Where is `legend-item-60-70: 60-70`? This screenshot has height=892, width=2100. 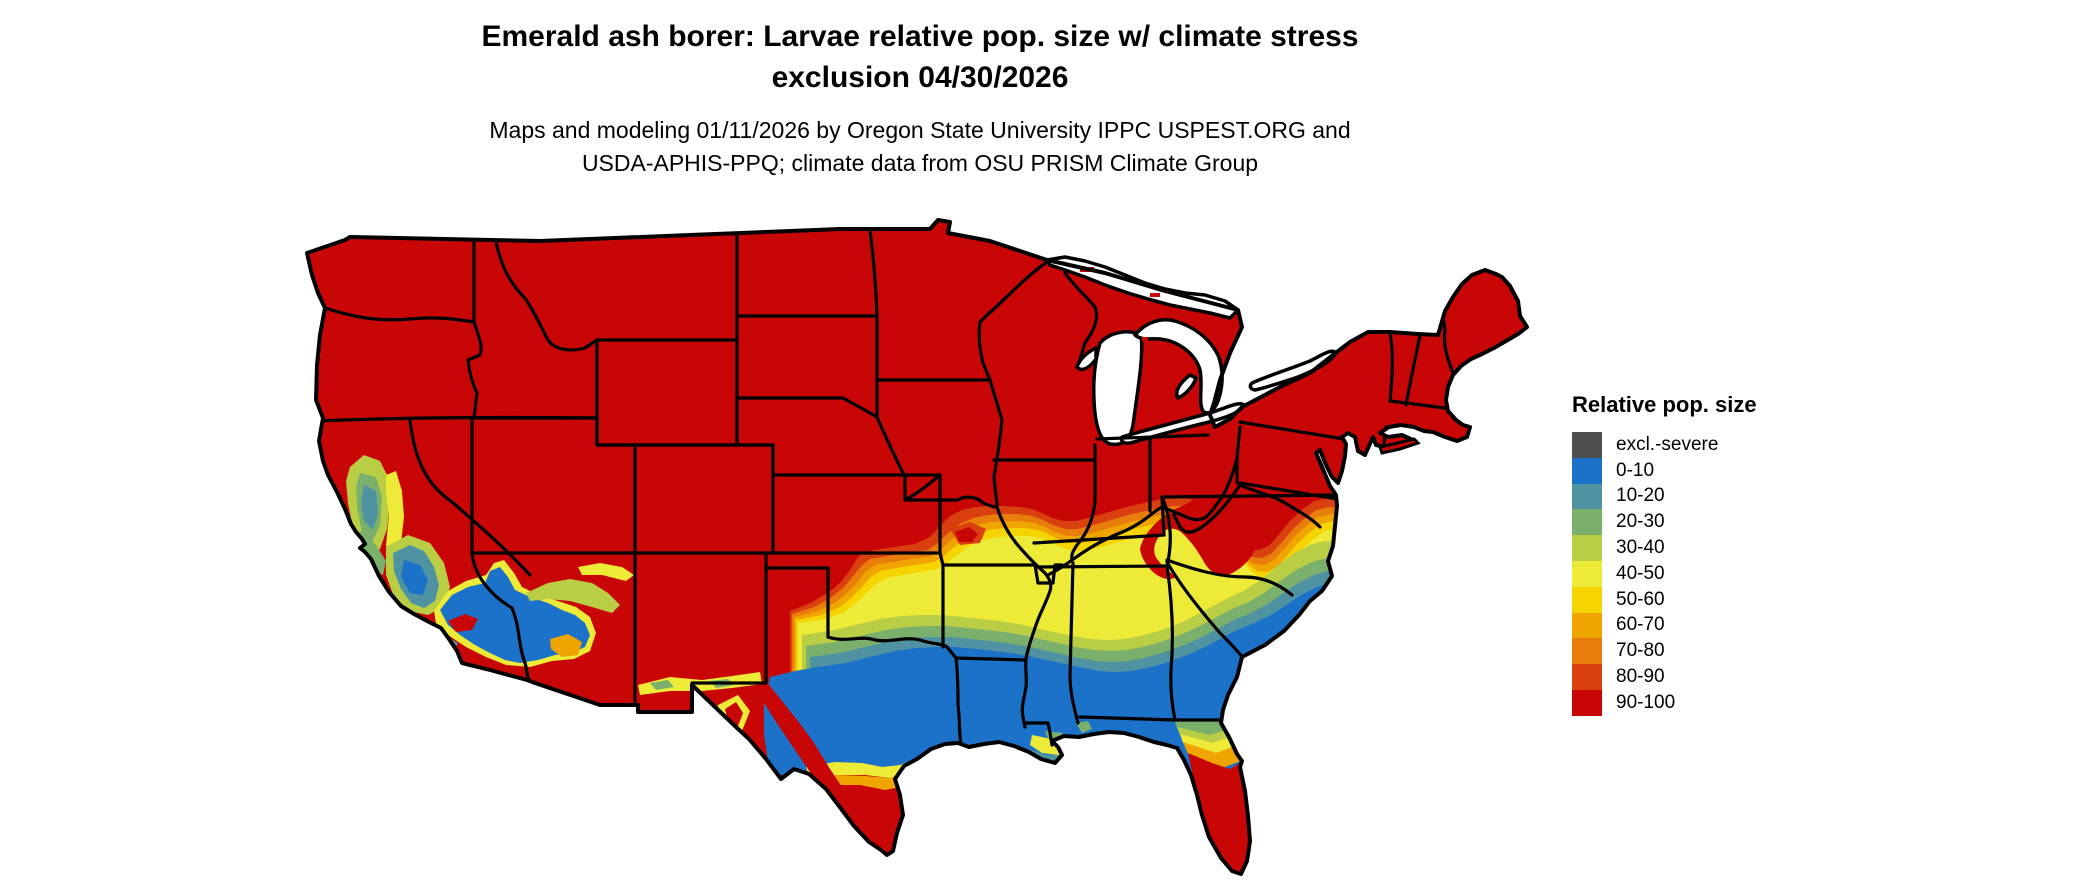
legend-item-60-70: 60-70 is located at coordinates (1702, 625).